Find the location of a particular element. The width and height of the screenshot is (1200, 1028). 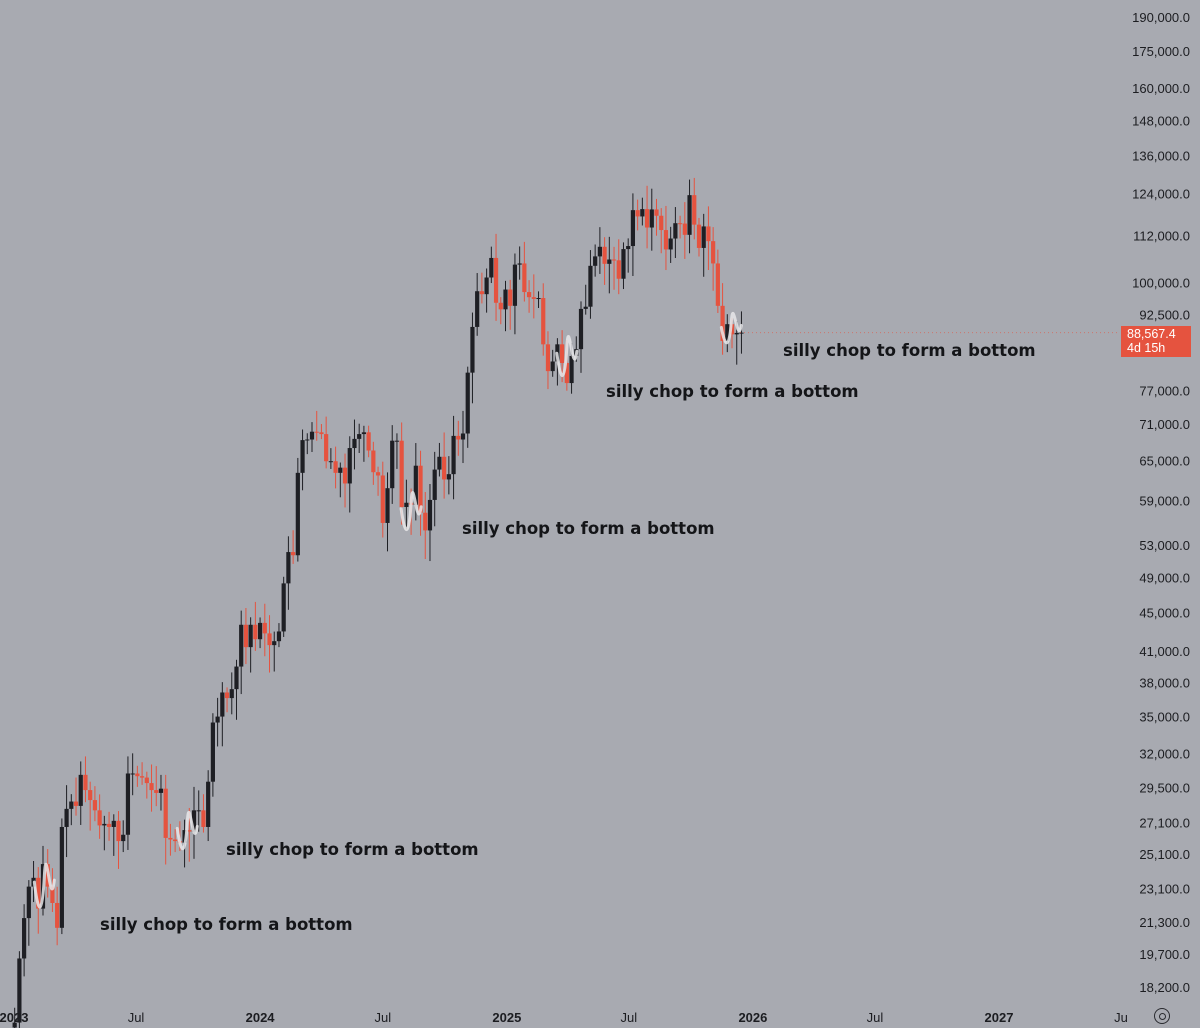

y-tick-label: 38,000.0 is located at coordinates (1164, 683).